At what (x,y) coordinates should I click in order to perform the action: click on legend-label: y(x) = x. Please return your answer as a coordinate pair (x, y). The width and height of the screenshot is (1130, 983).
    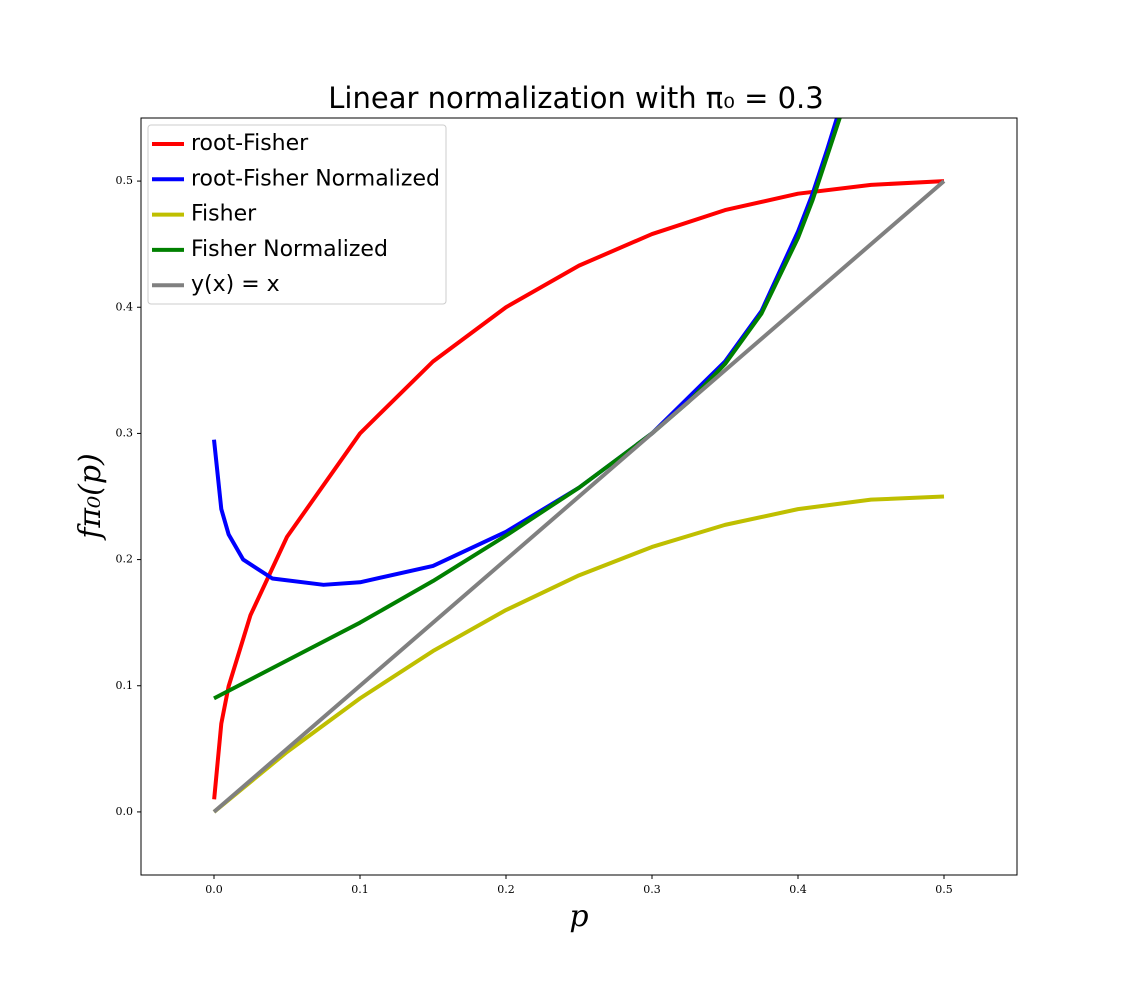
    Looking at the image, I should click on (235, 284).